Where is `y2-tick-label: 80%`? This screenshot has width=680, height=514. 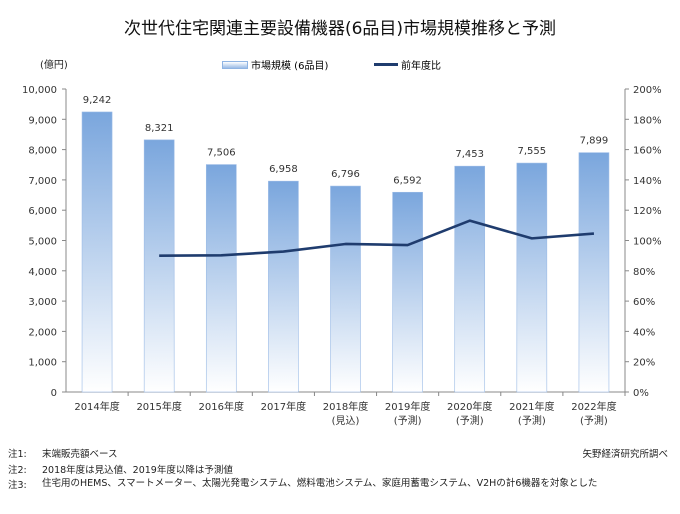
y2-tick-label: 80% is located at coordinates (644, 272).